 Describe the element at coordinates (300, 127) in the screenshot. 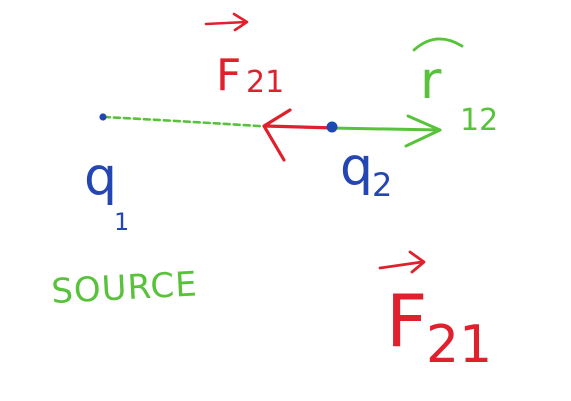

I see `force-arrow` at that location.